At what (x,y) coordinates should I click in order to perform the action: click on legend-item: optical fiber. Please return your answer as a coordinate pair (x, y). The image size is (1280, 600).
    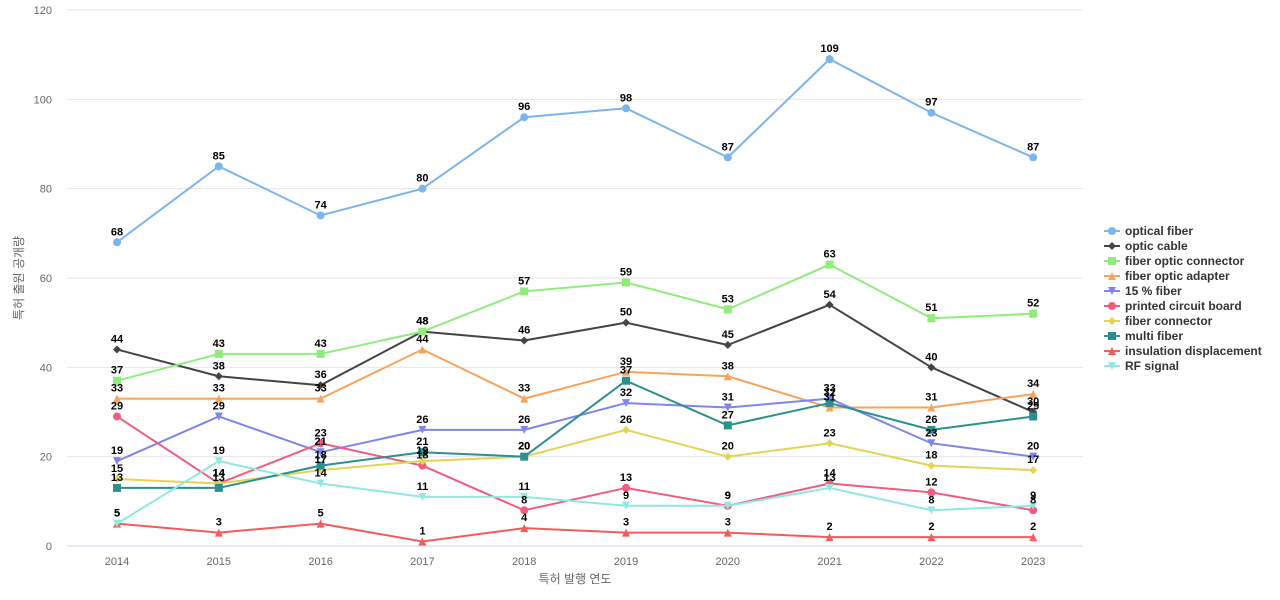
    Looking at the image, I should click on (1148, 231).